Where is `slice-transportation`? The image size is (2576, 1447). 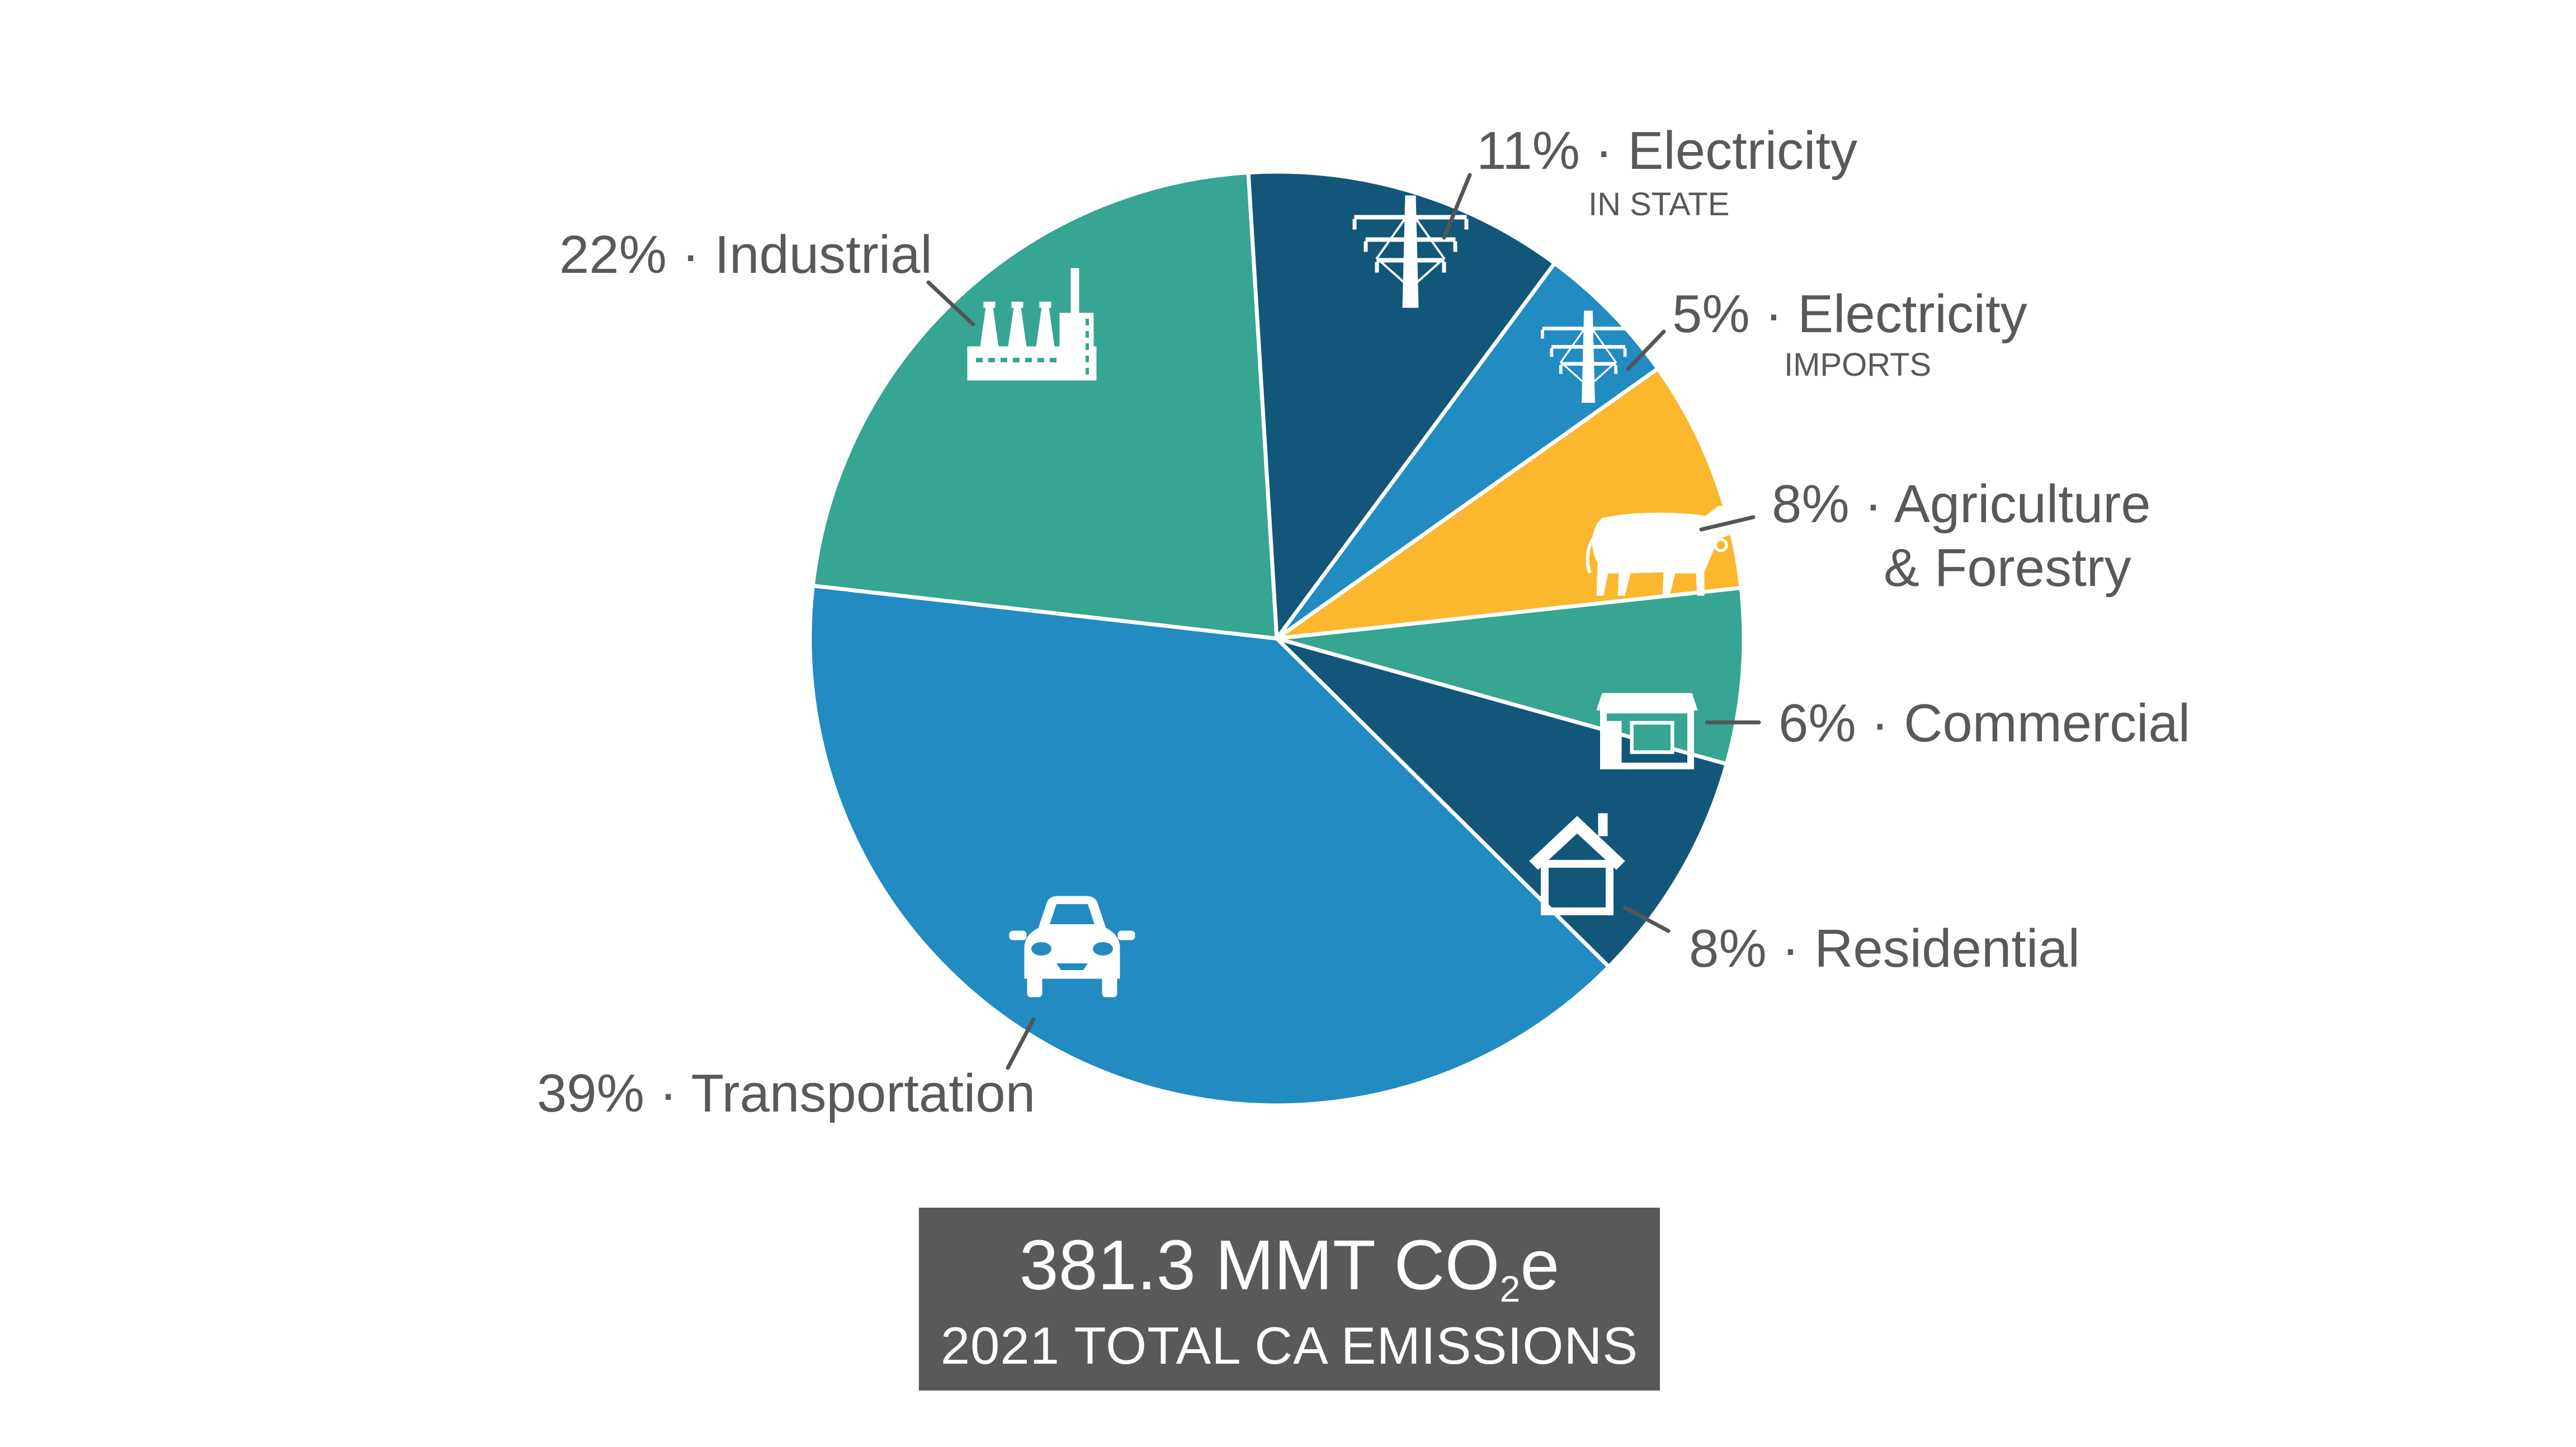 slice-transportation is located at coordinates (1209, 846).